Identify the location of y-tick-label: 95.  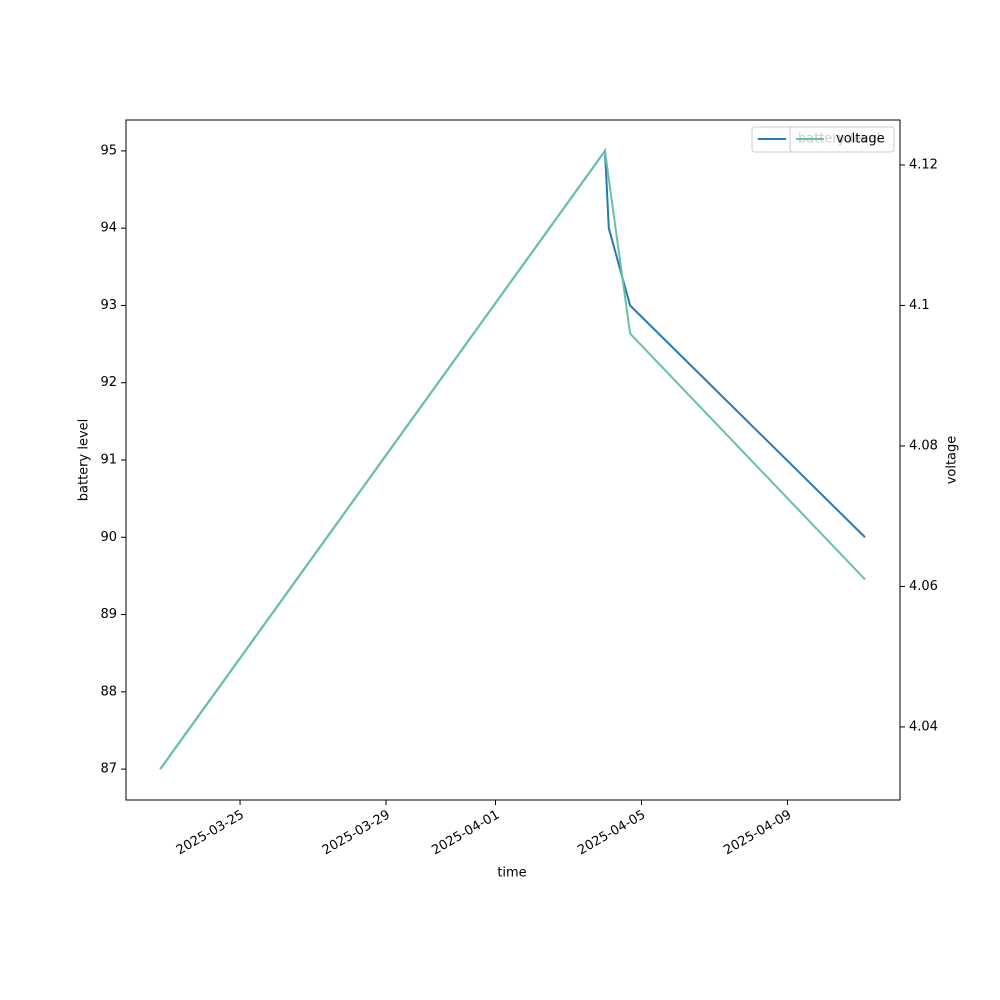
(108, 150).